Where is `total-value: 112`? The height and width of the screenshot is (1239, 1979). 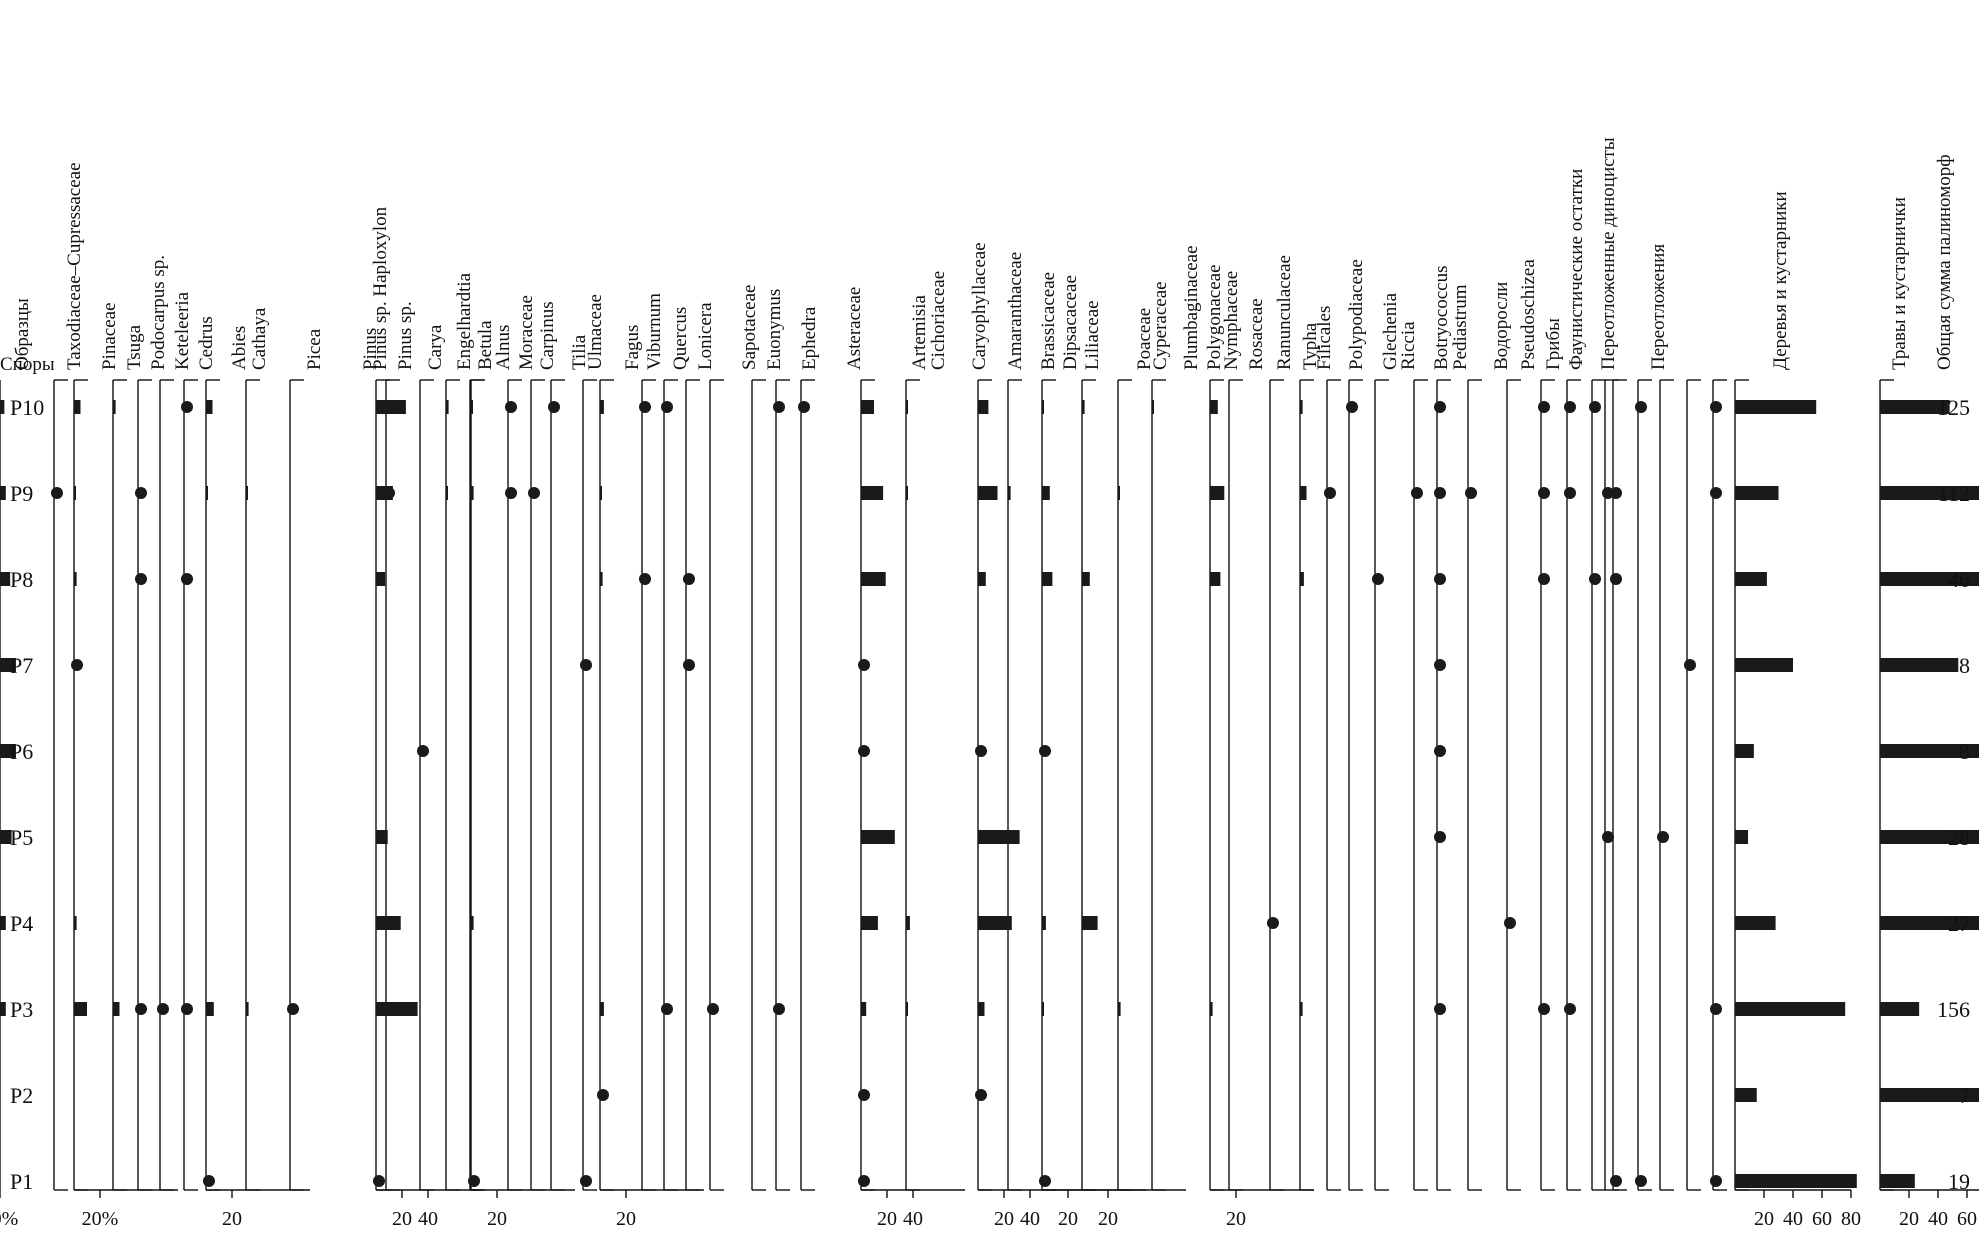
total-value: 112 is located at coordinates (1954, 493).